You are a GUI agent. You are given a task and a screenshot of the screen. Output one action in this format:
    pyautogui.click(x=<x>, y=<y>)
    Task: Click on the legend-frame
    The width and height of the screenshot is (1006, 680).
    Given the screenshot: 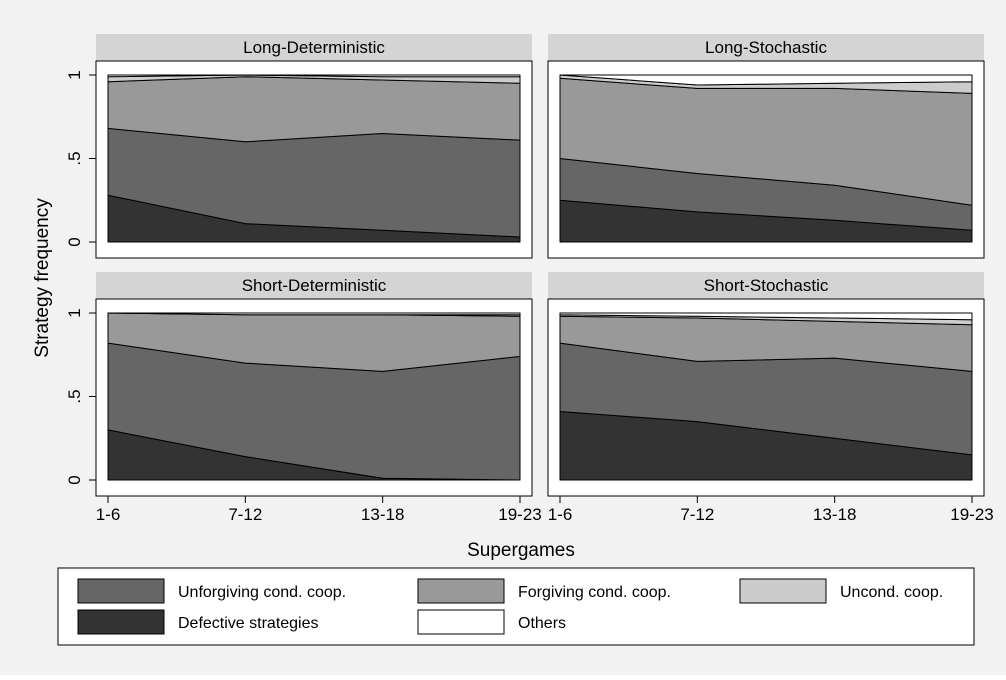 What is the action you would take?
    pyautogui.click(x=516, y=606)
    